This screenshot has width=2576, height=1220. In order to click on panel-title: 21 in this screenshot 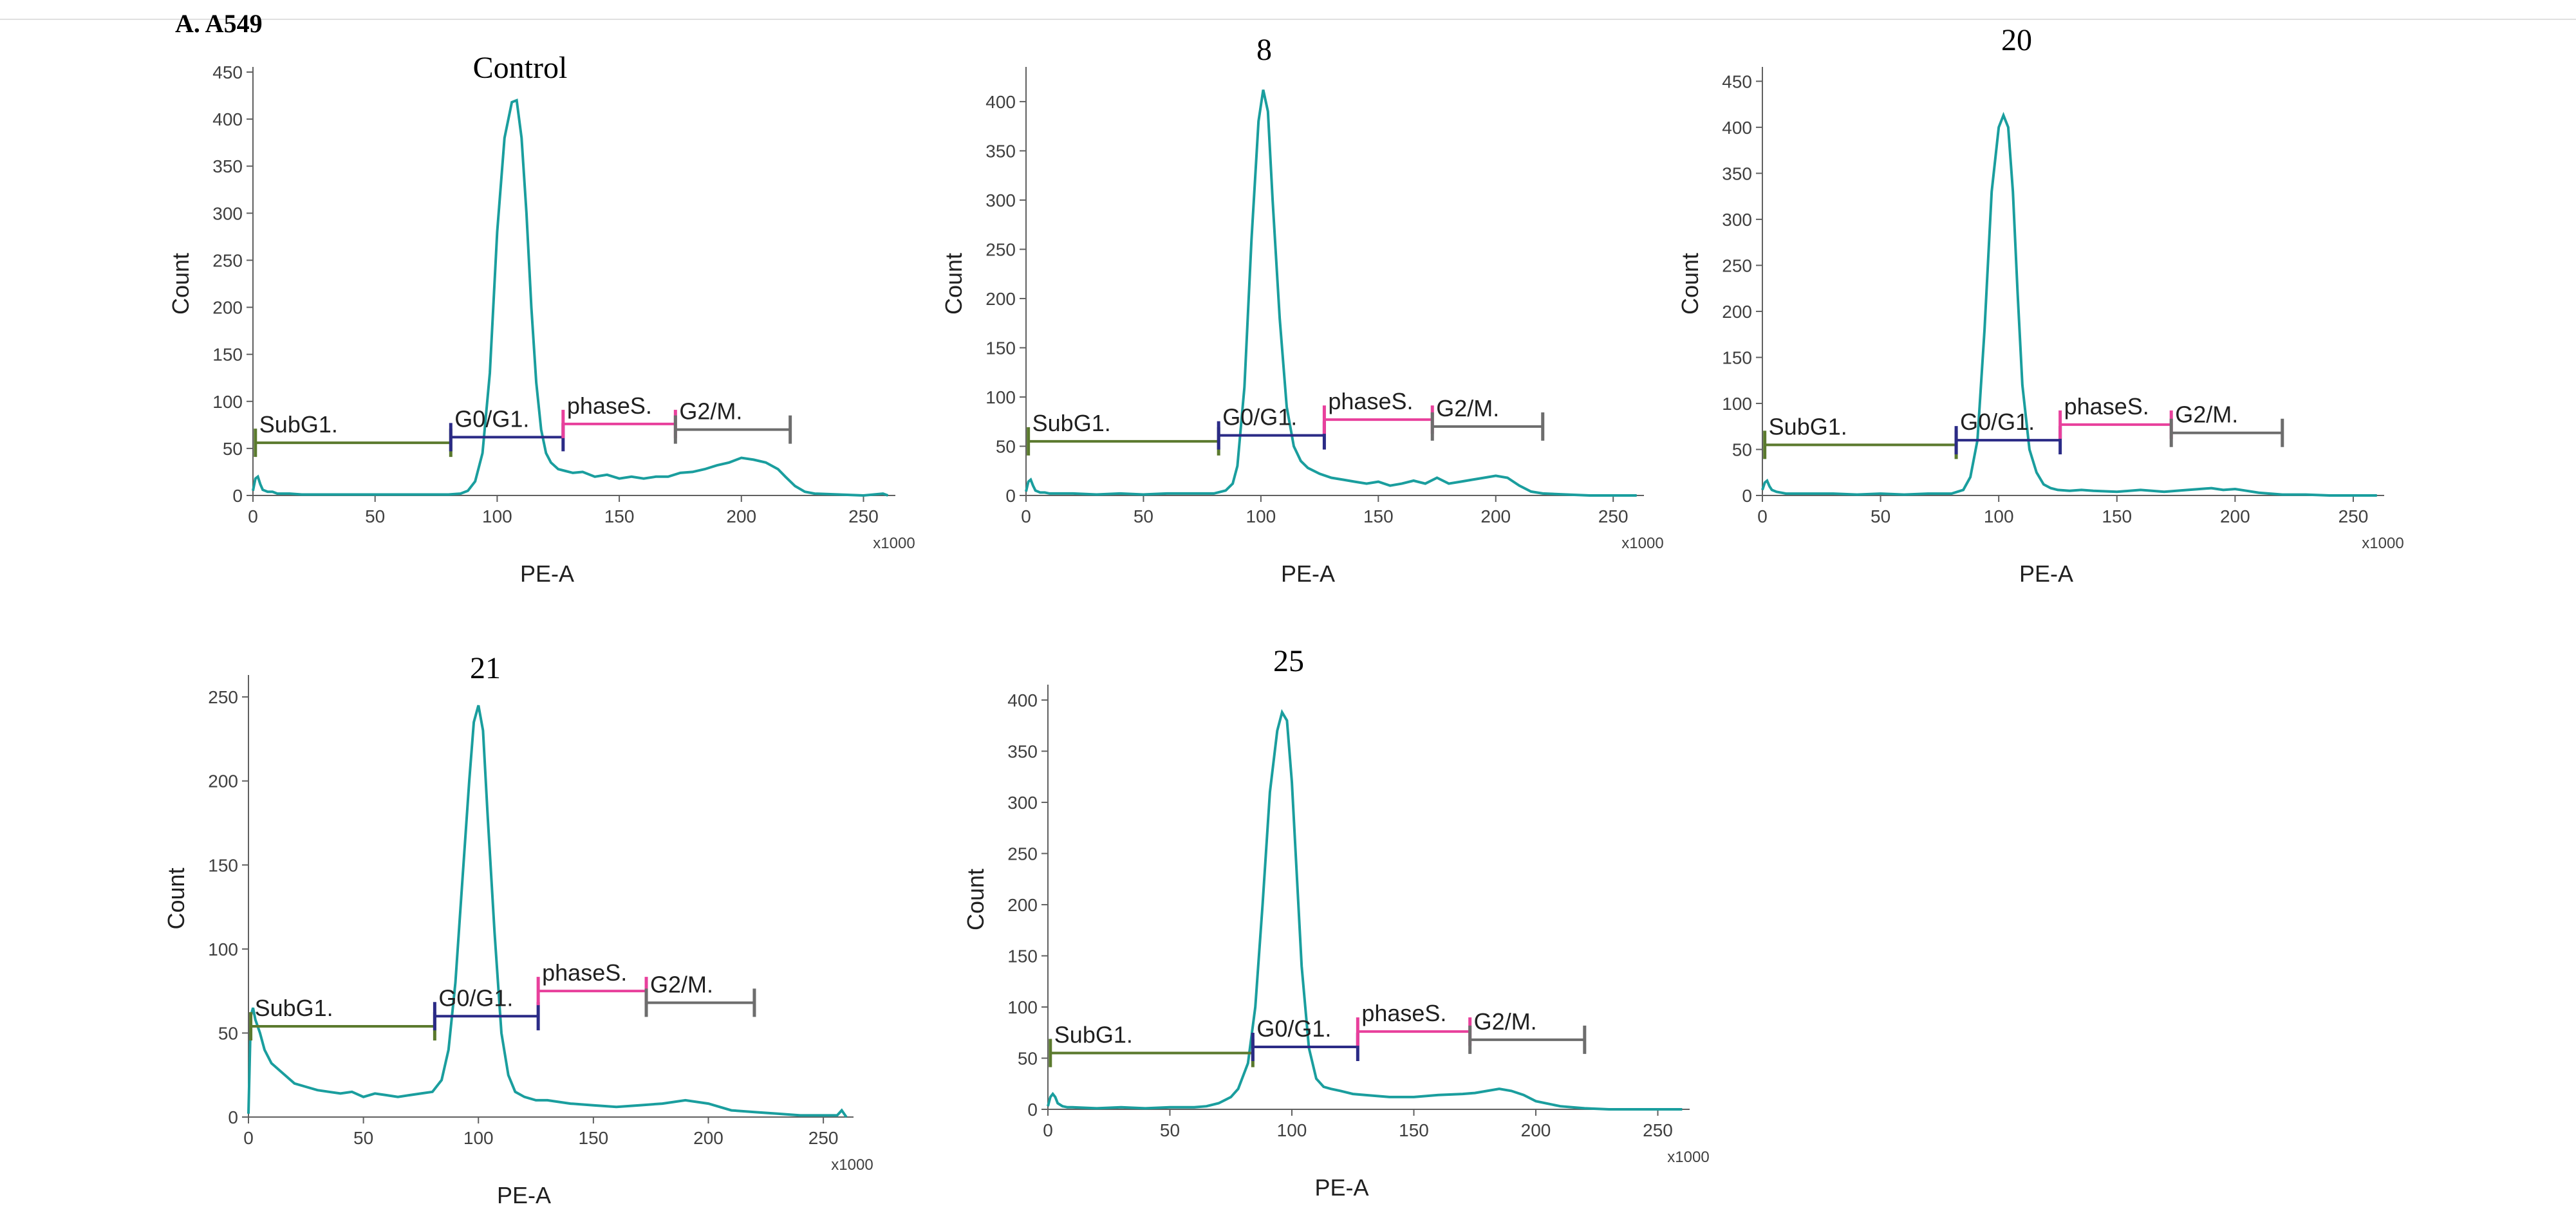, I will do `click(485, 668)`.